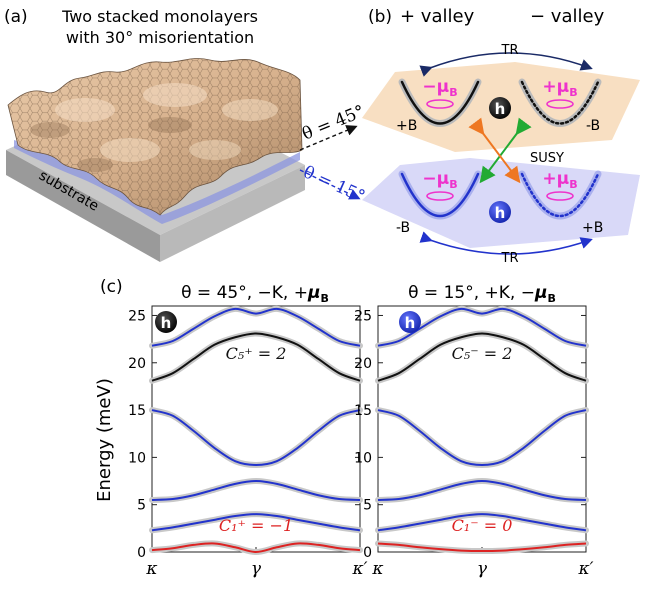  Describe the element at coordinates (16, 17) in the screenshot. I see `panel-a-letter: (a)` at that location.